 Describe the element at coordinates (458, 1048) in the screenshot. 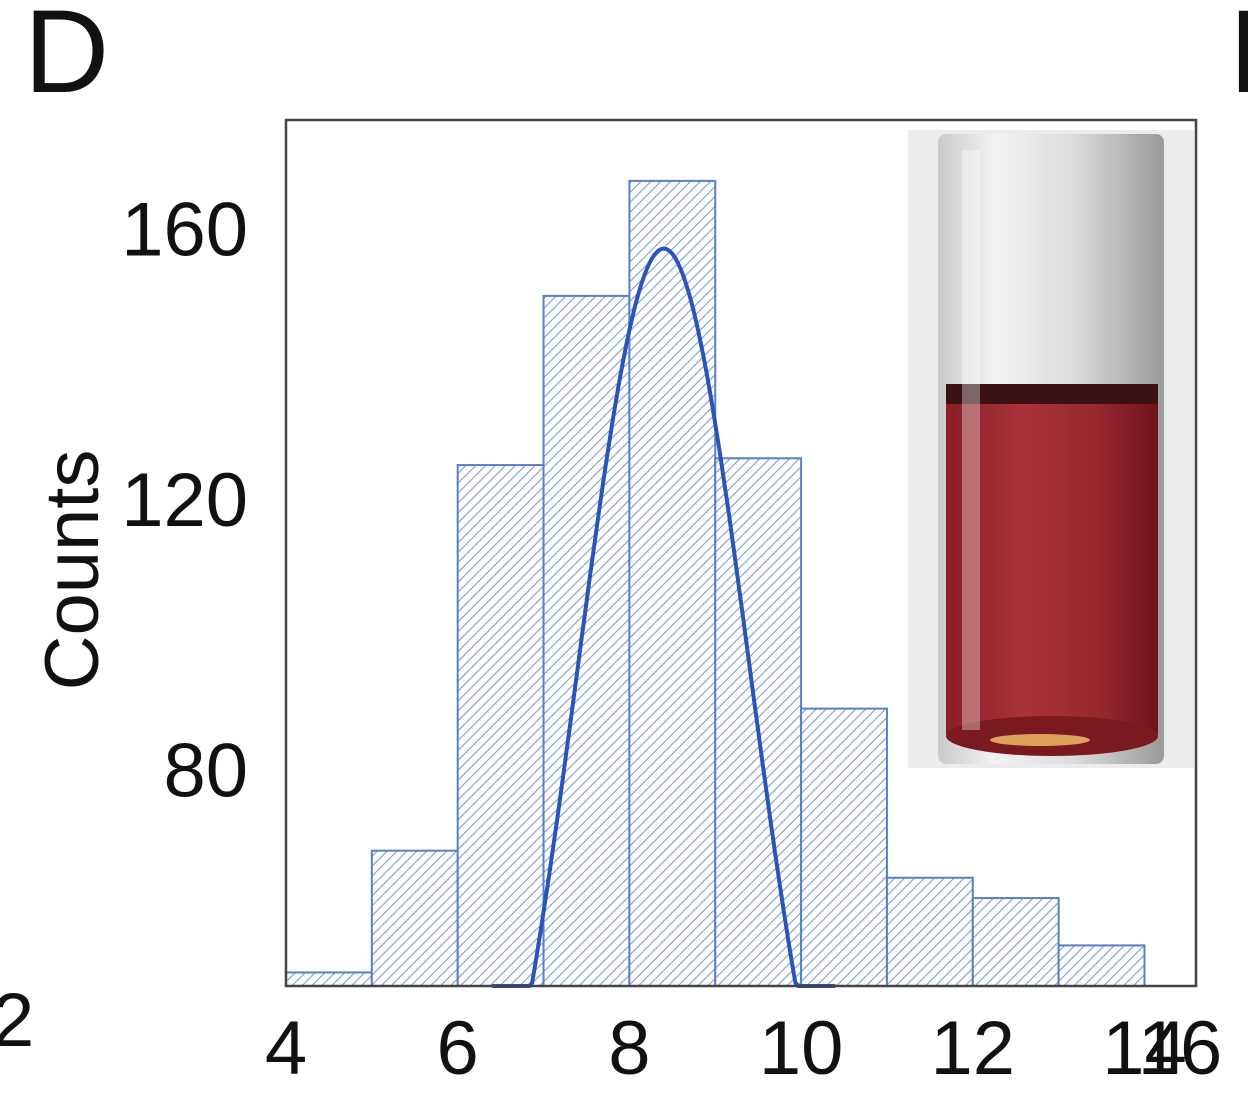

I see `x-tick-label: 6` at that location.